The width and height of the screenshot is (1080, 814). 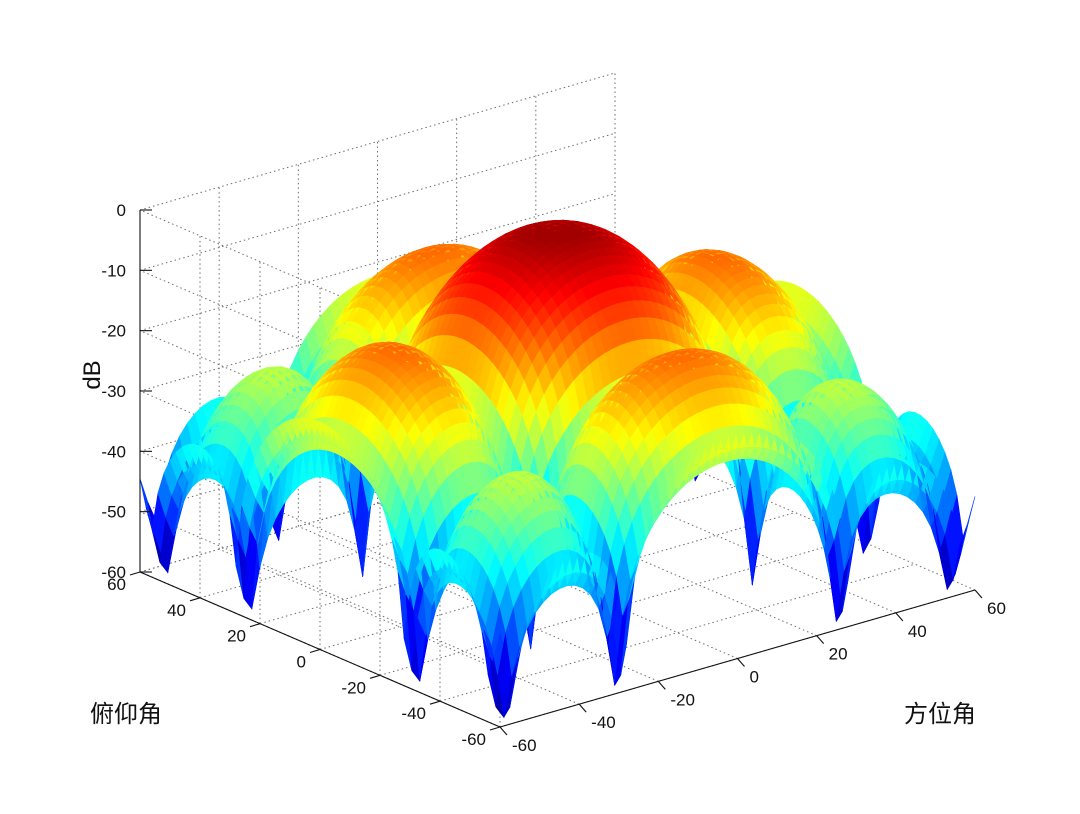 What do you see at coordinates (121, 210) in the screenshot?
I see `z-tick-label: 0` at bounding box center [121, 210].